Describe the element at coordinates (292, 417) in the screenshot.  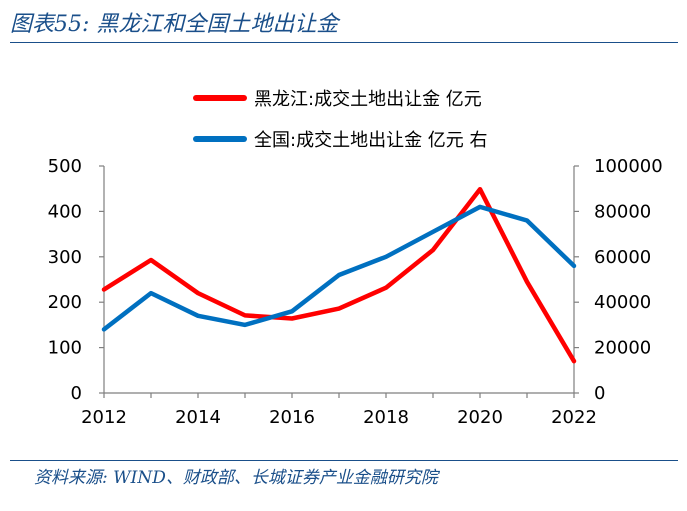
I see `x-tick-label: 2016` at that location.